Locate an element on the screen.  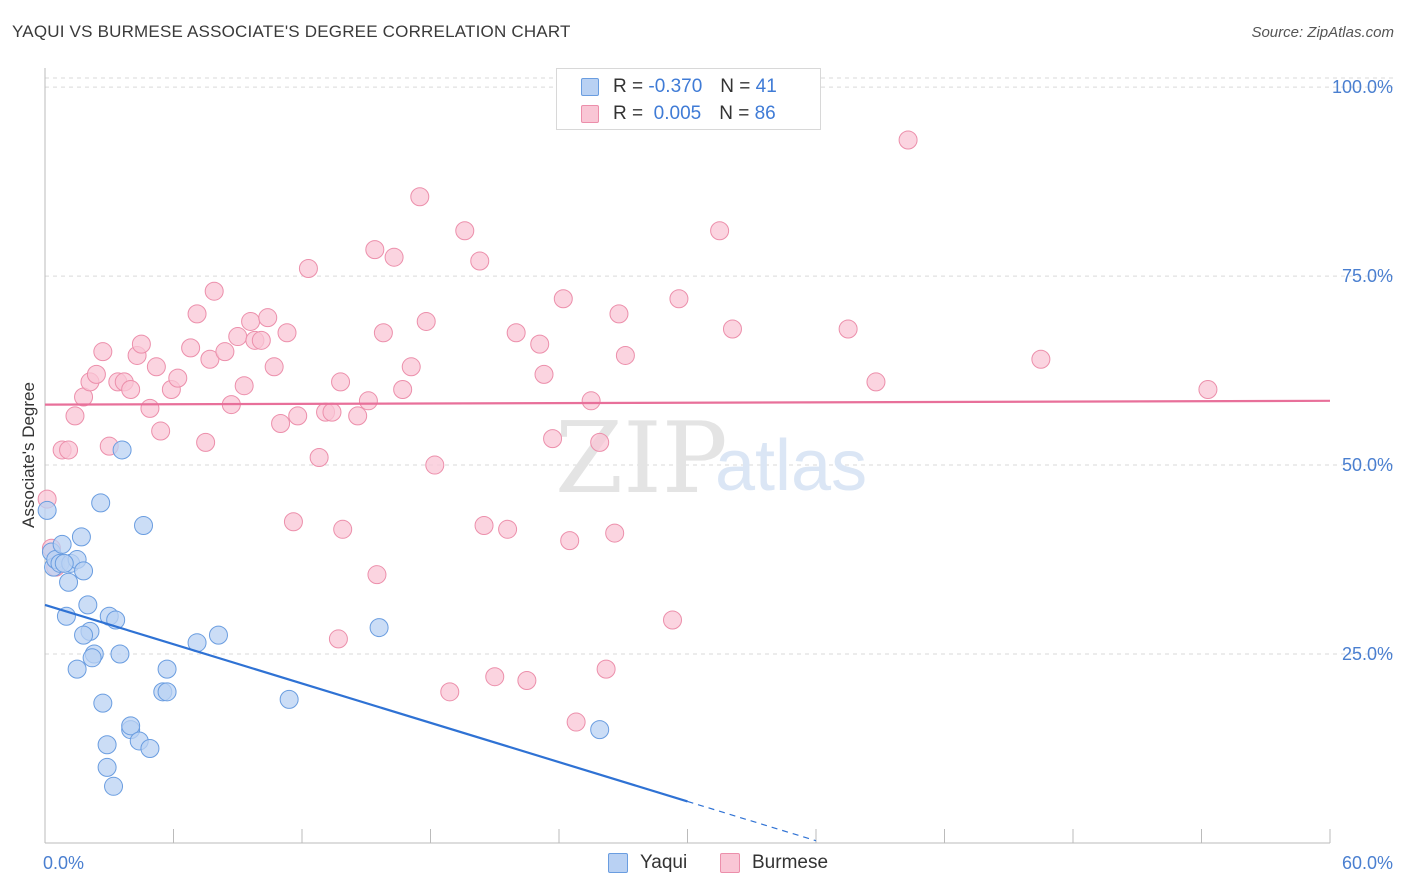
legend-row-yaqui: R = -0.370 N = 41 is located at coordinates (679, 87).